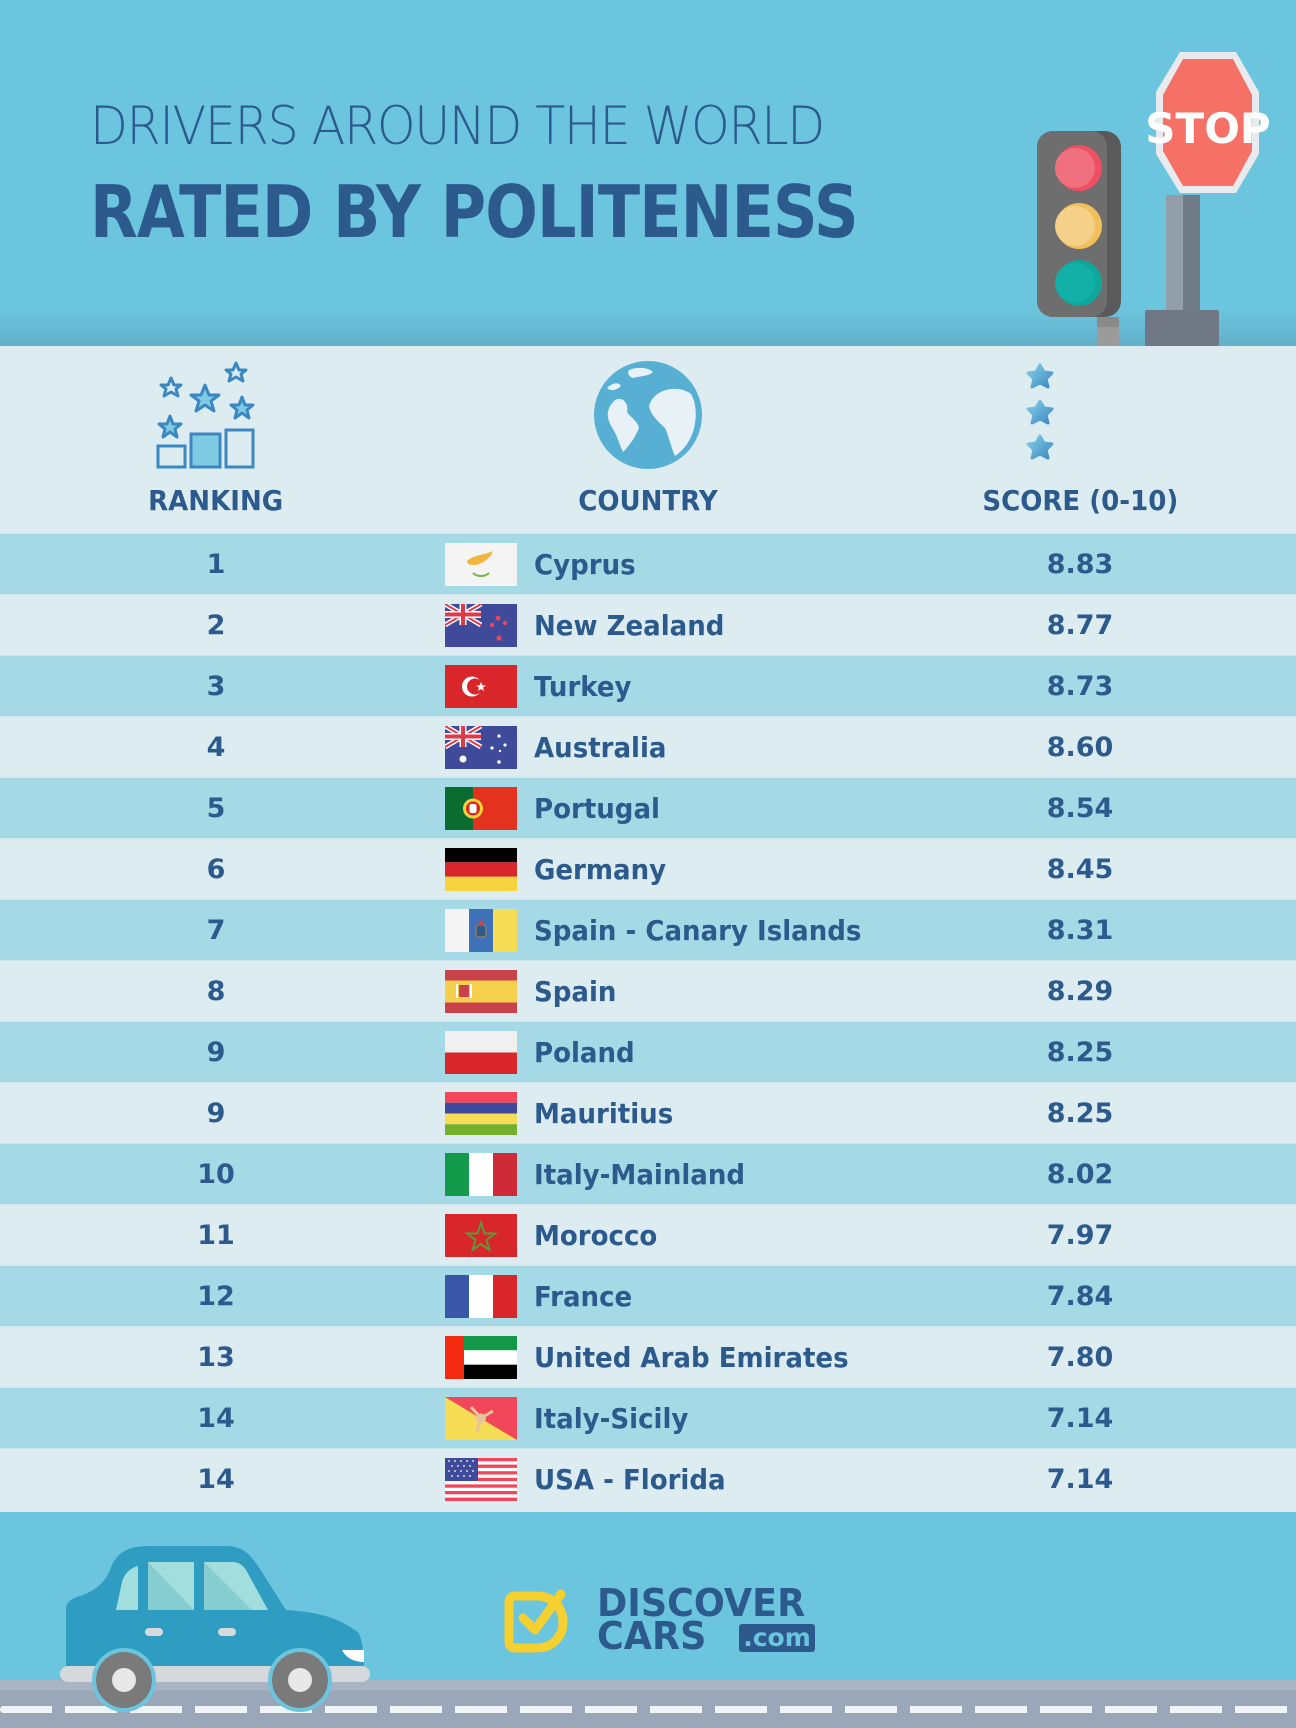  I want to click on score-cell: 7.97, so click(1080, 1235).